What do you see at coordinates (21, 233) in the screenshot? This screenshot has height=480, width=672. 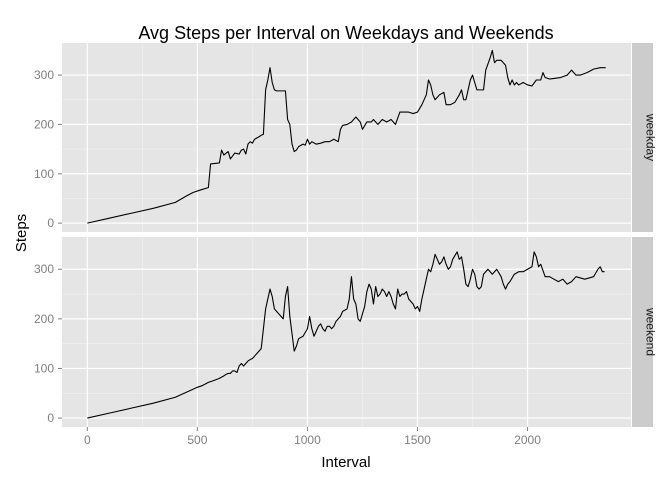 I see `y-axis-title: Steps` at bounding box center [21, 233].